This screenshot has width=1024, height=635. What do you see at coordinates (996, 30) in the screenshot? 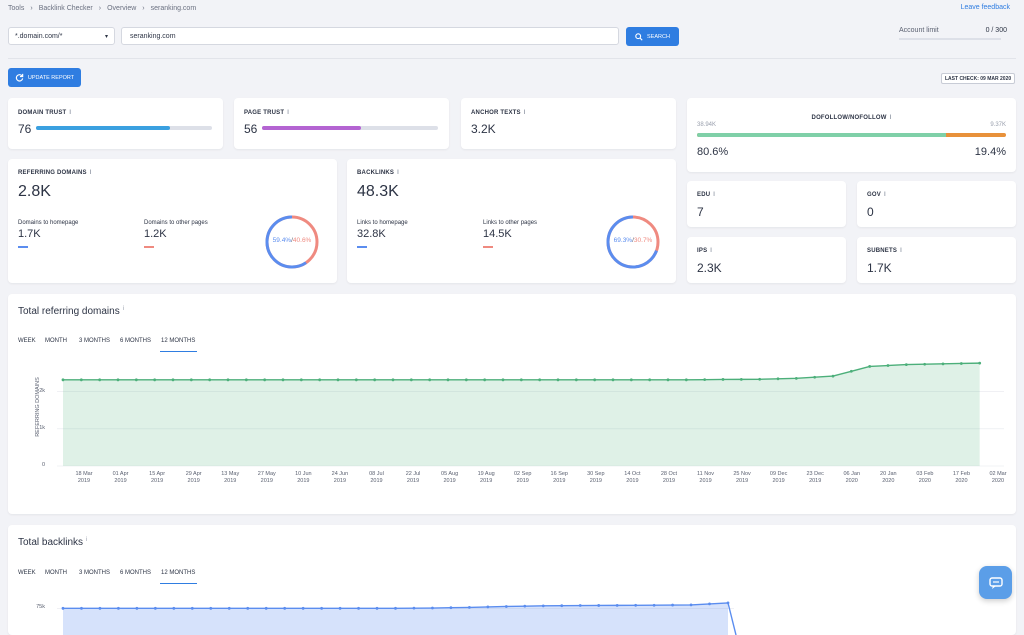
I see `account-limit-value: 0 / 300` at bounding box center [996, 30].